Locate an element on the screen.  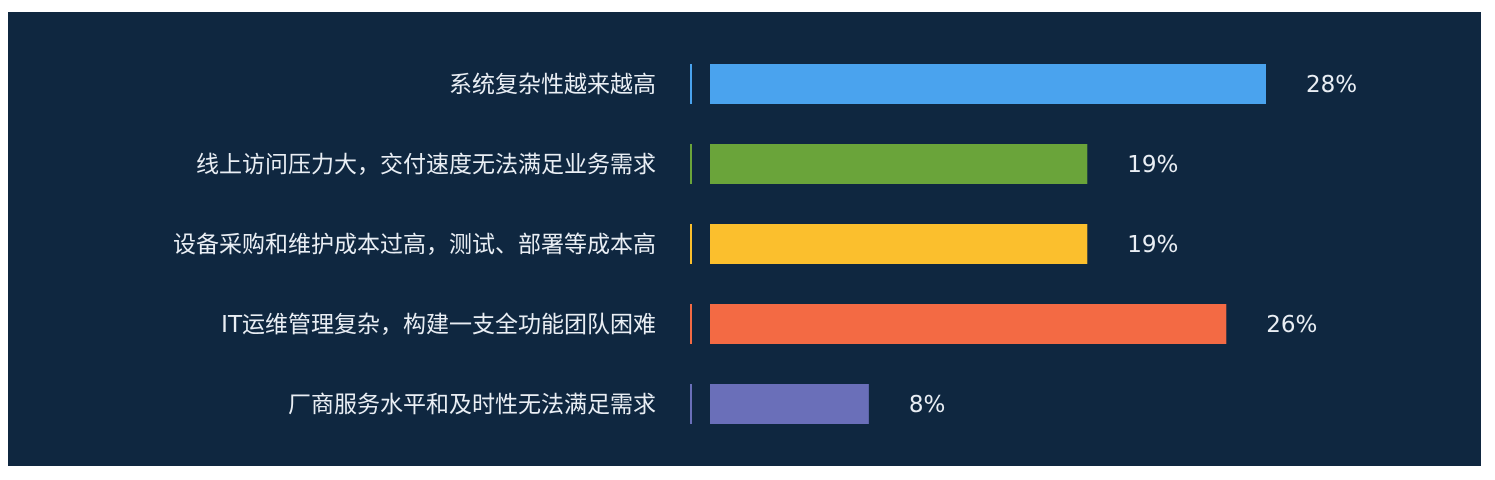
value-label-1: 19% is located at coordinates (1152, 165).